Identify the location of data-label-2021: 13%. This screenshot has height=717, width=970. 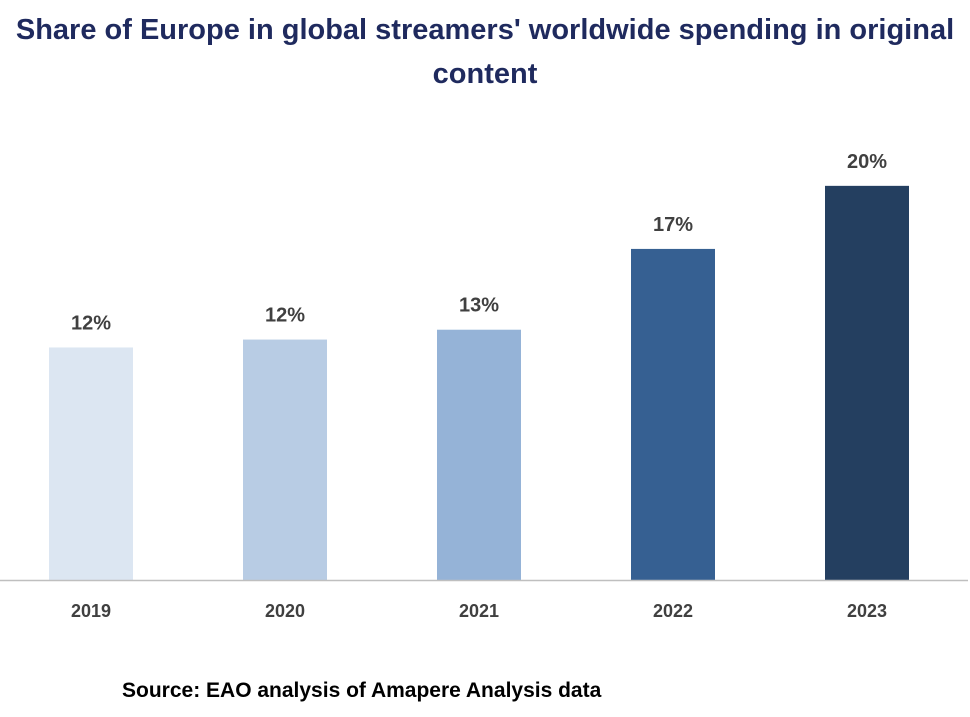
(479, 306).